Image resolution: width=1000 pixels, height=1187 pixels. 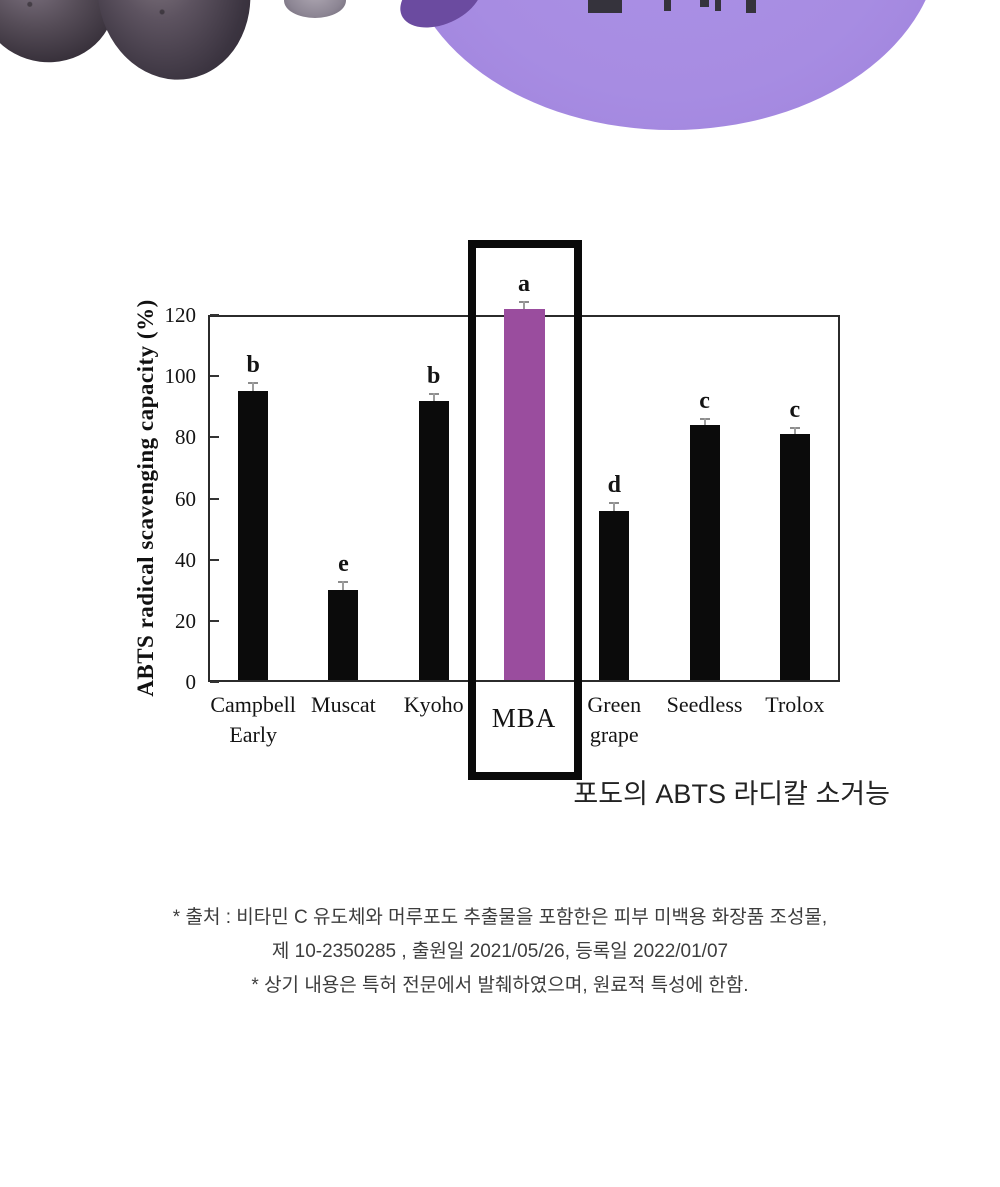 What do you see at coordinates (500, 985) in the screenshot?
I see `source-note-line-3: * 상기 내용은 특허 전문에서 발췌하였으며, 원료적 특성에 한함.` at bounding box center [500, 985].